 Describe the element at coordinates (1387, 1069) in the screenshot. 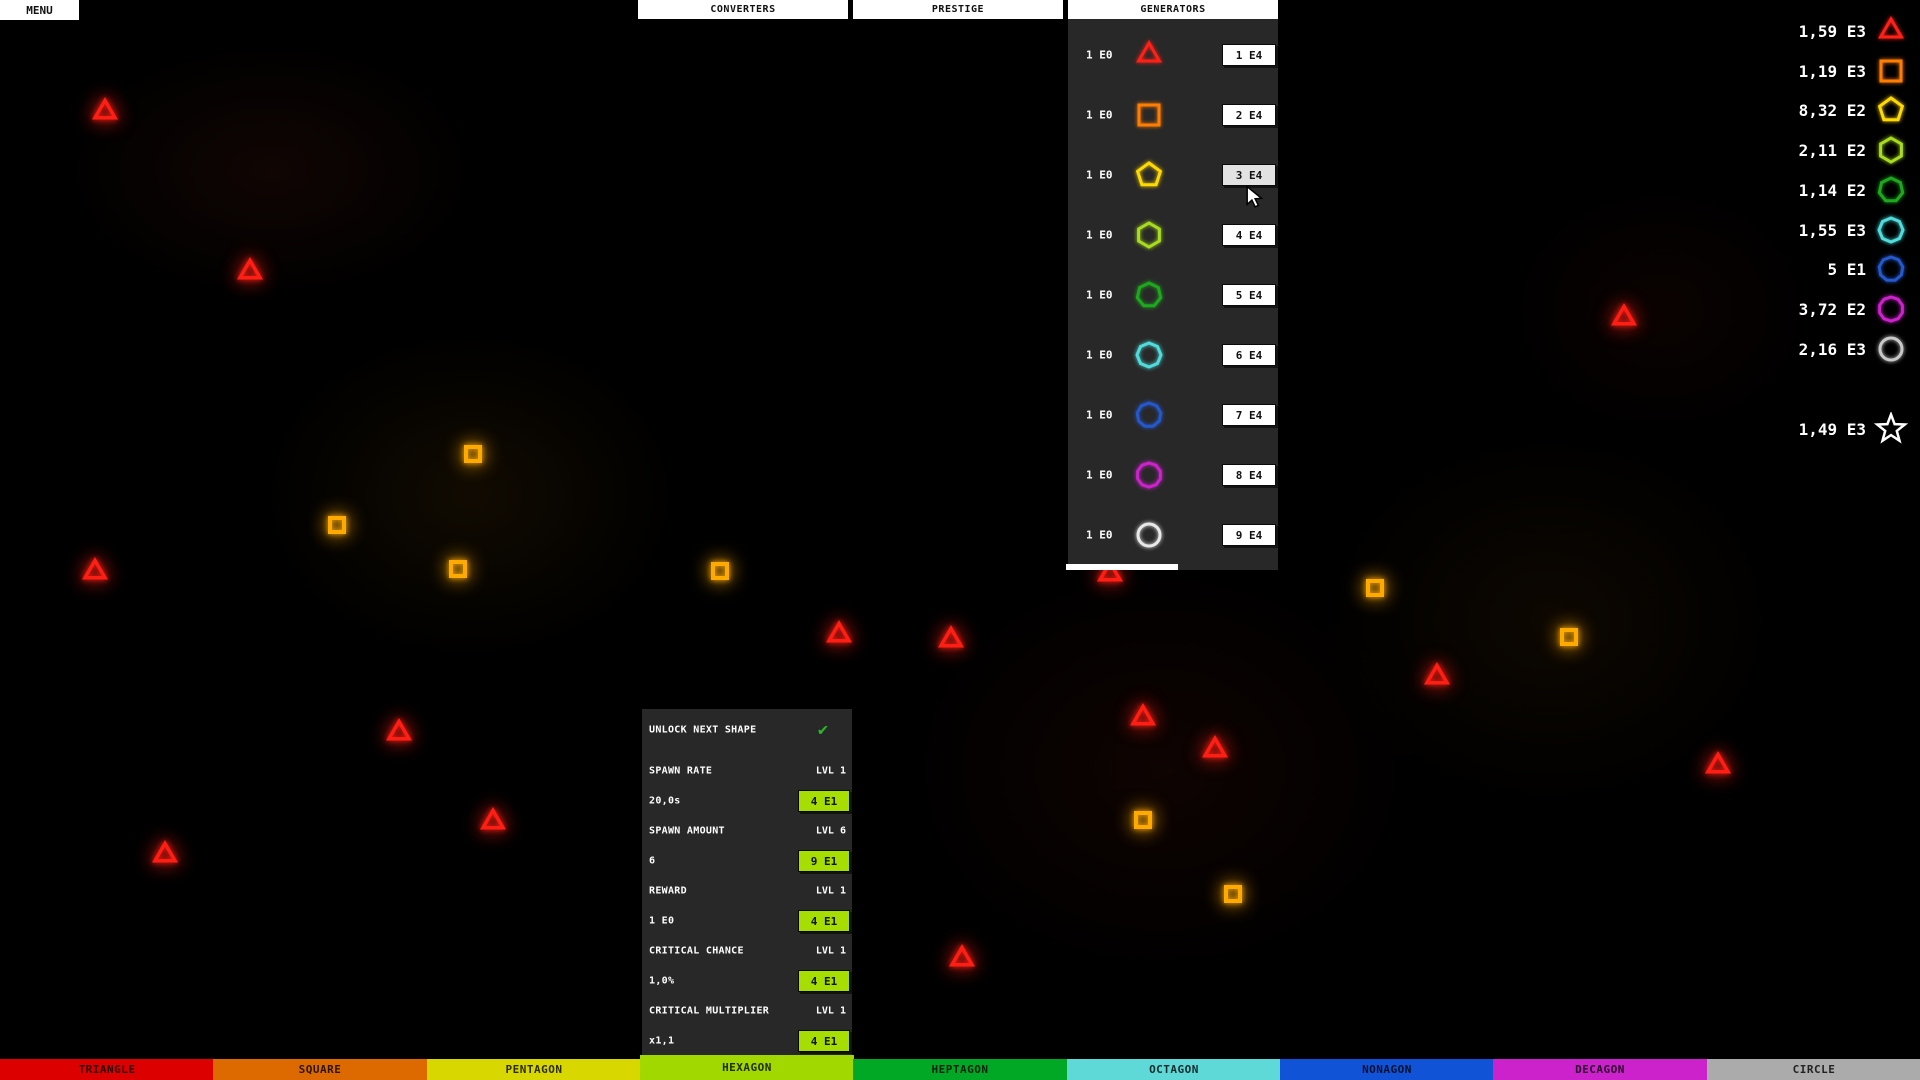

I see `shape-tab-nonagon: NONAGON` at that location.